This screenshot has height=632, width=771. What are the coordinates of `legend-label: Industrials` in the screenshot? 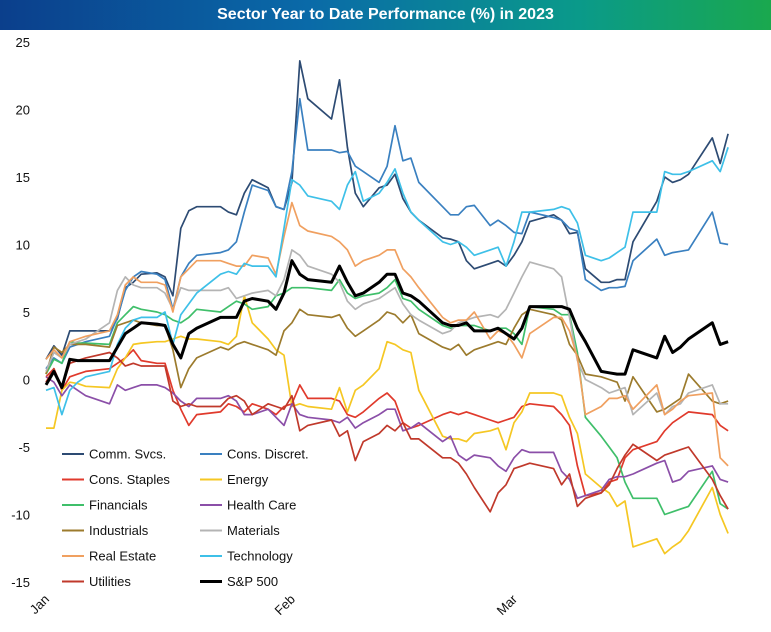 It's located at (119, 530).